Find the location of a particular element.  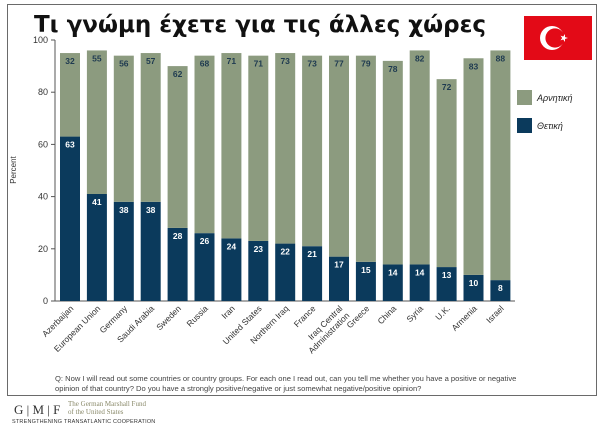

x-tick-label: Syria is located at coordinates (414, 313).